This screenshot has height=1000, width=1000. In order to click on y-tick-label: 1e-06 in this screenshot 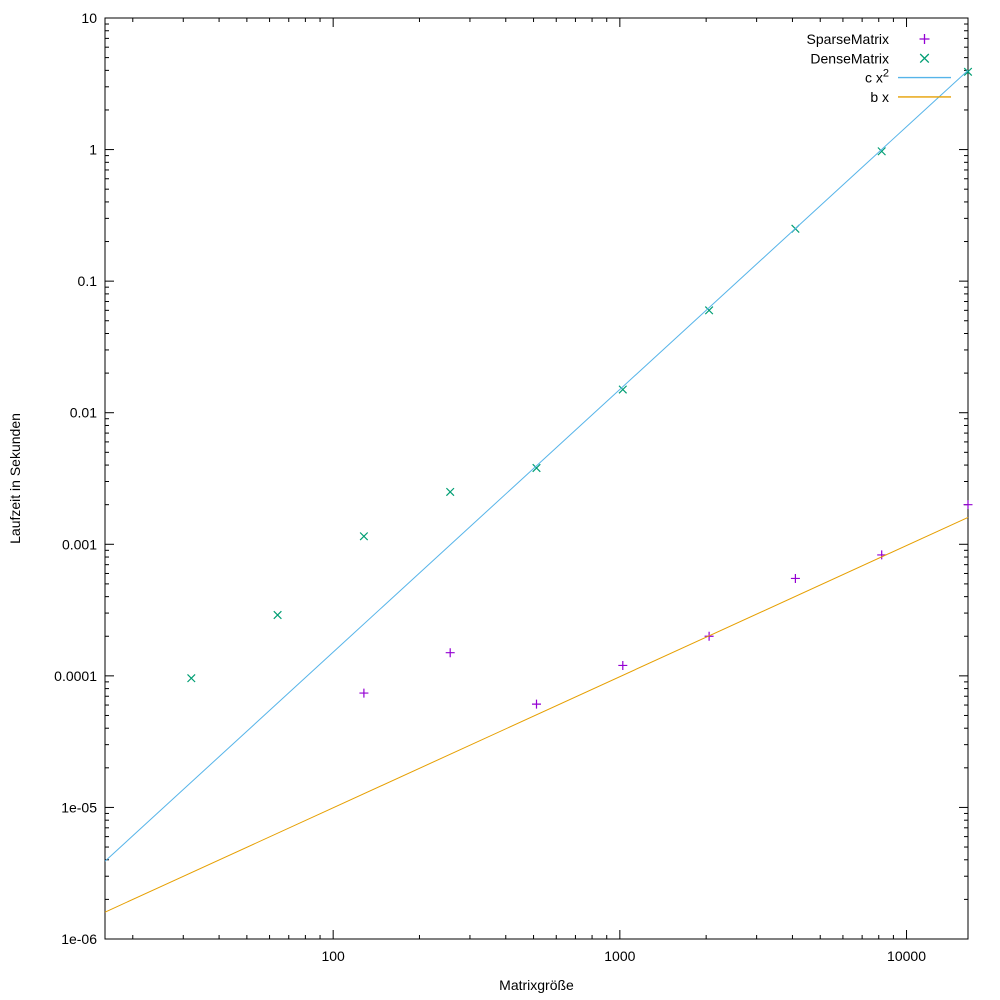, I will do `click(79, 939)`.